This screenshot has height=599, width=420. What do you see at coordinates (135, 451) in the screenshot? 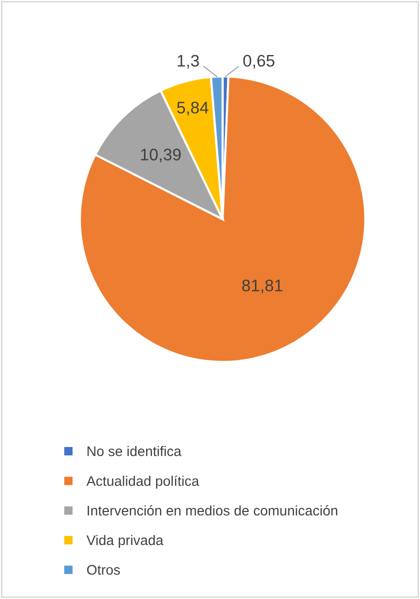
I see `legend-label: No se identifica` at bounding box center [135, 451].